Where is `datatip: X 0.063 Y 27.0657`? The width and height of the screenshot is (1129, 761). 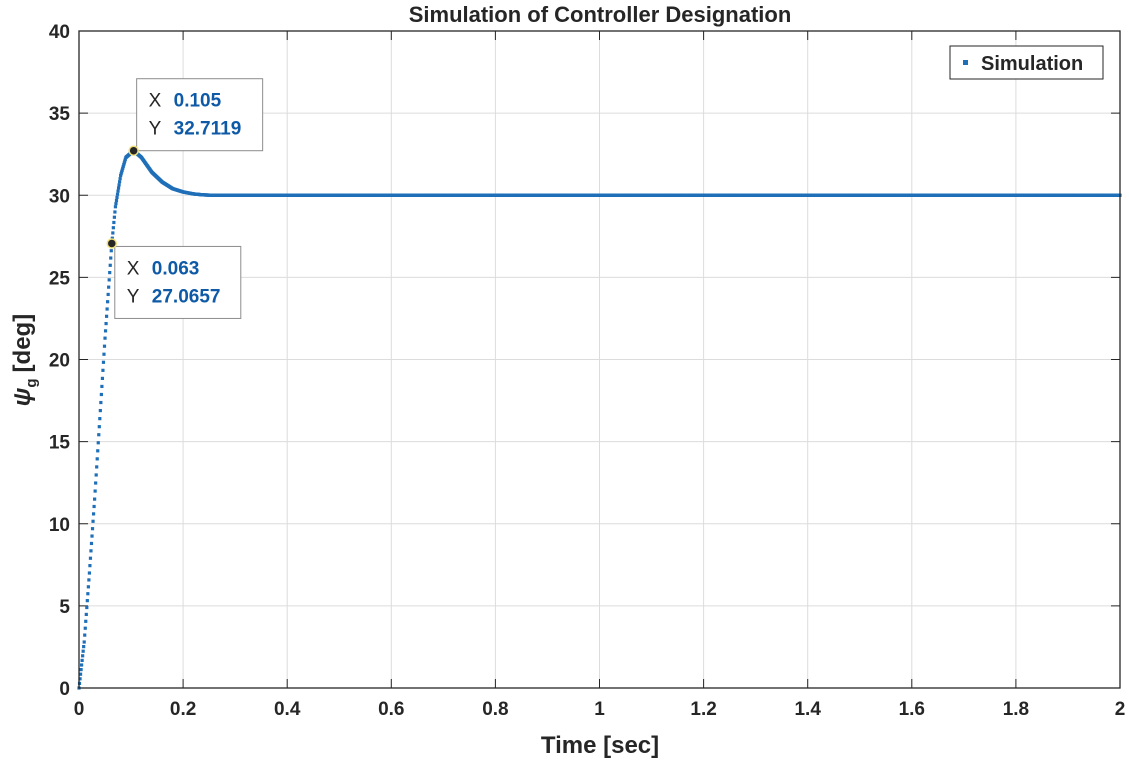 datatip: X 0.063 Y 27.0657 is located at coordinates (174, 278).